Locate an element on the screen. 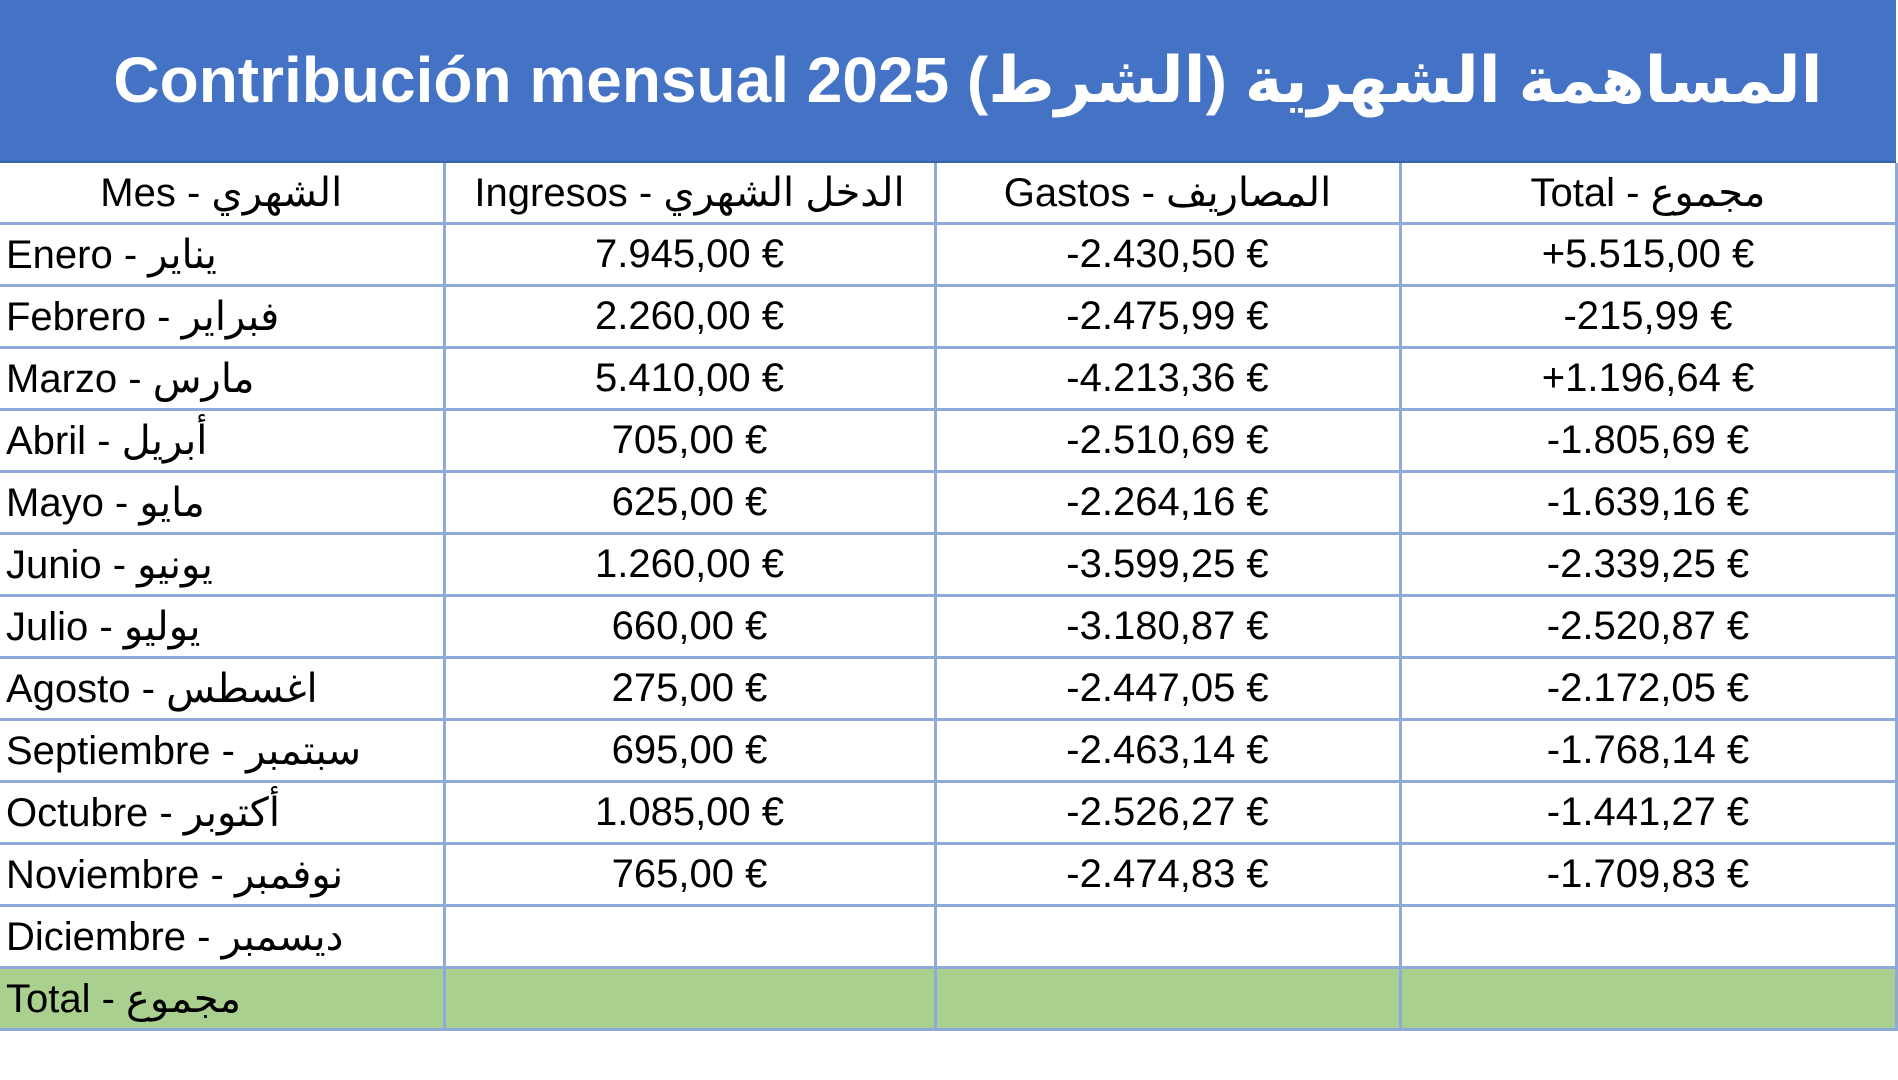 This screenshot has width=1898, height=1080. total-gastos is located at coordinates (1167, 998).